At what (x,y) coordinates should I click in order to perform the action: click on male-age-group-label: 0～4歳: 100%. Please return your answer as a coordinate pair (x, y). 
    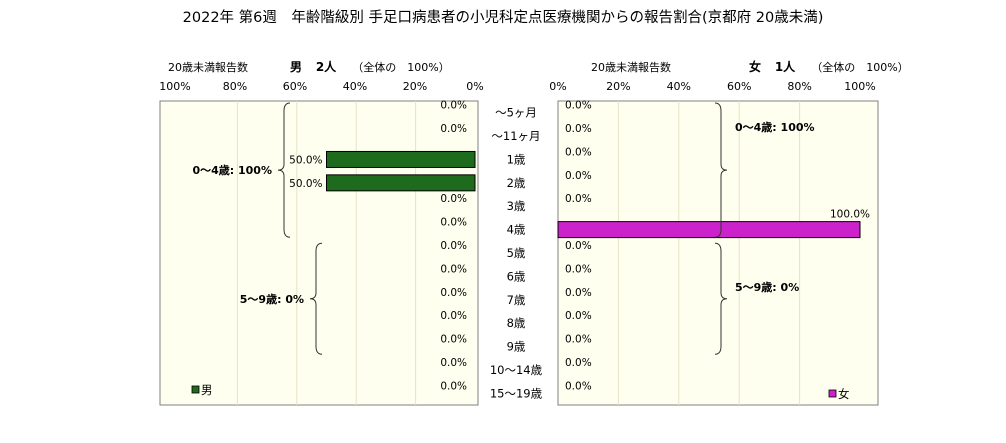
    Looking at the image, I should click on (232, 170).